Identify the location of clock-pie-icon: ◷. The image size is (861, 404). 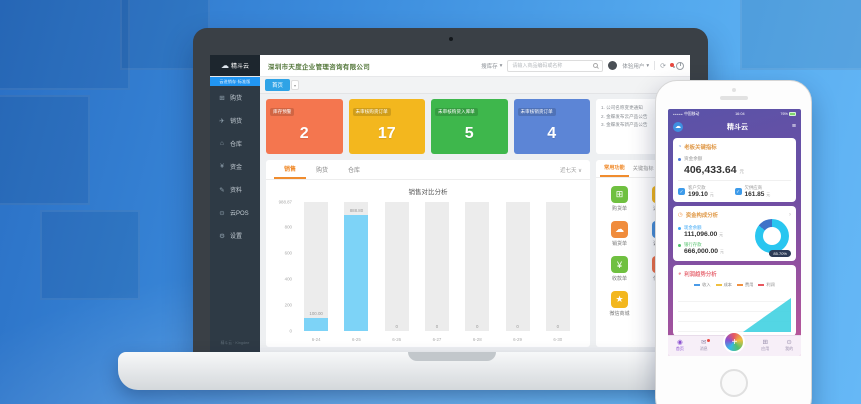
(680, 215).